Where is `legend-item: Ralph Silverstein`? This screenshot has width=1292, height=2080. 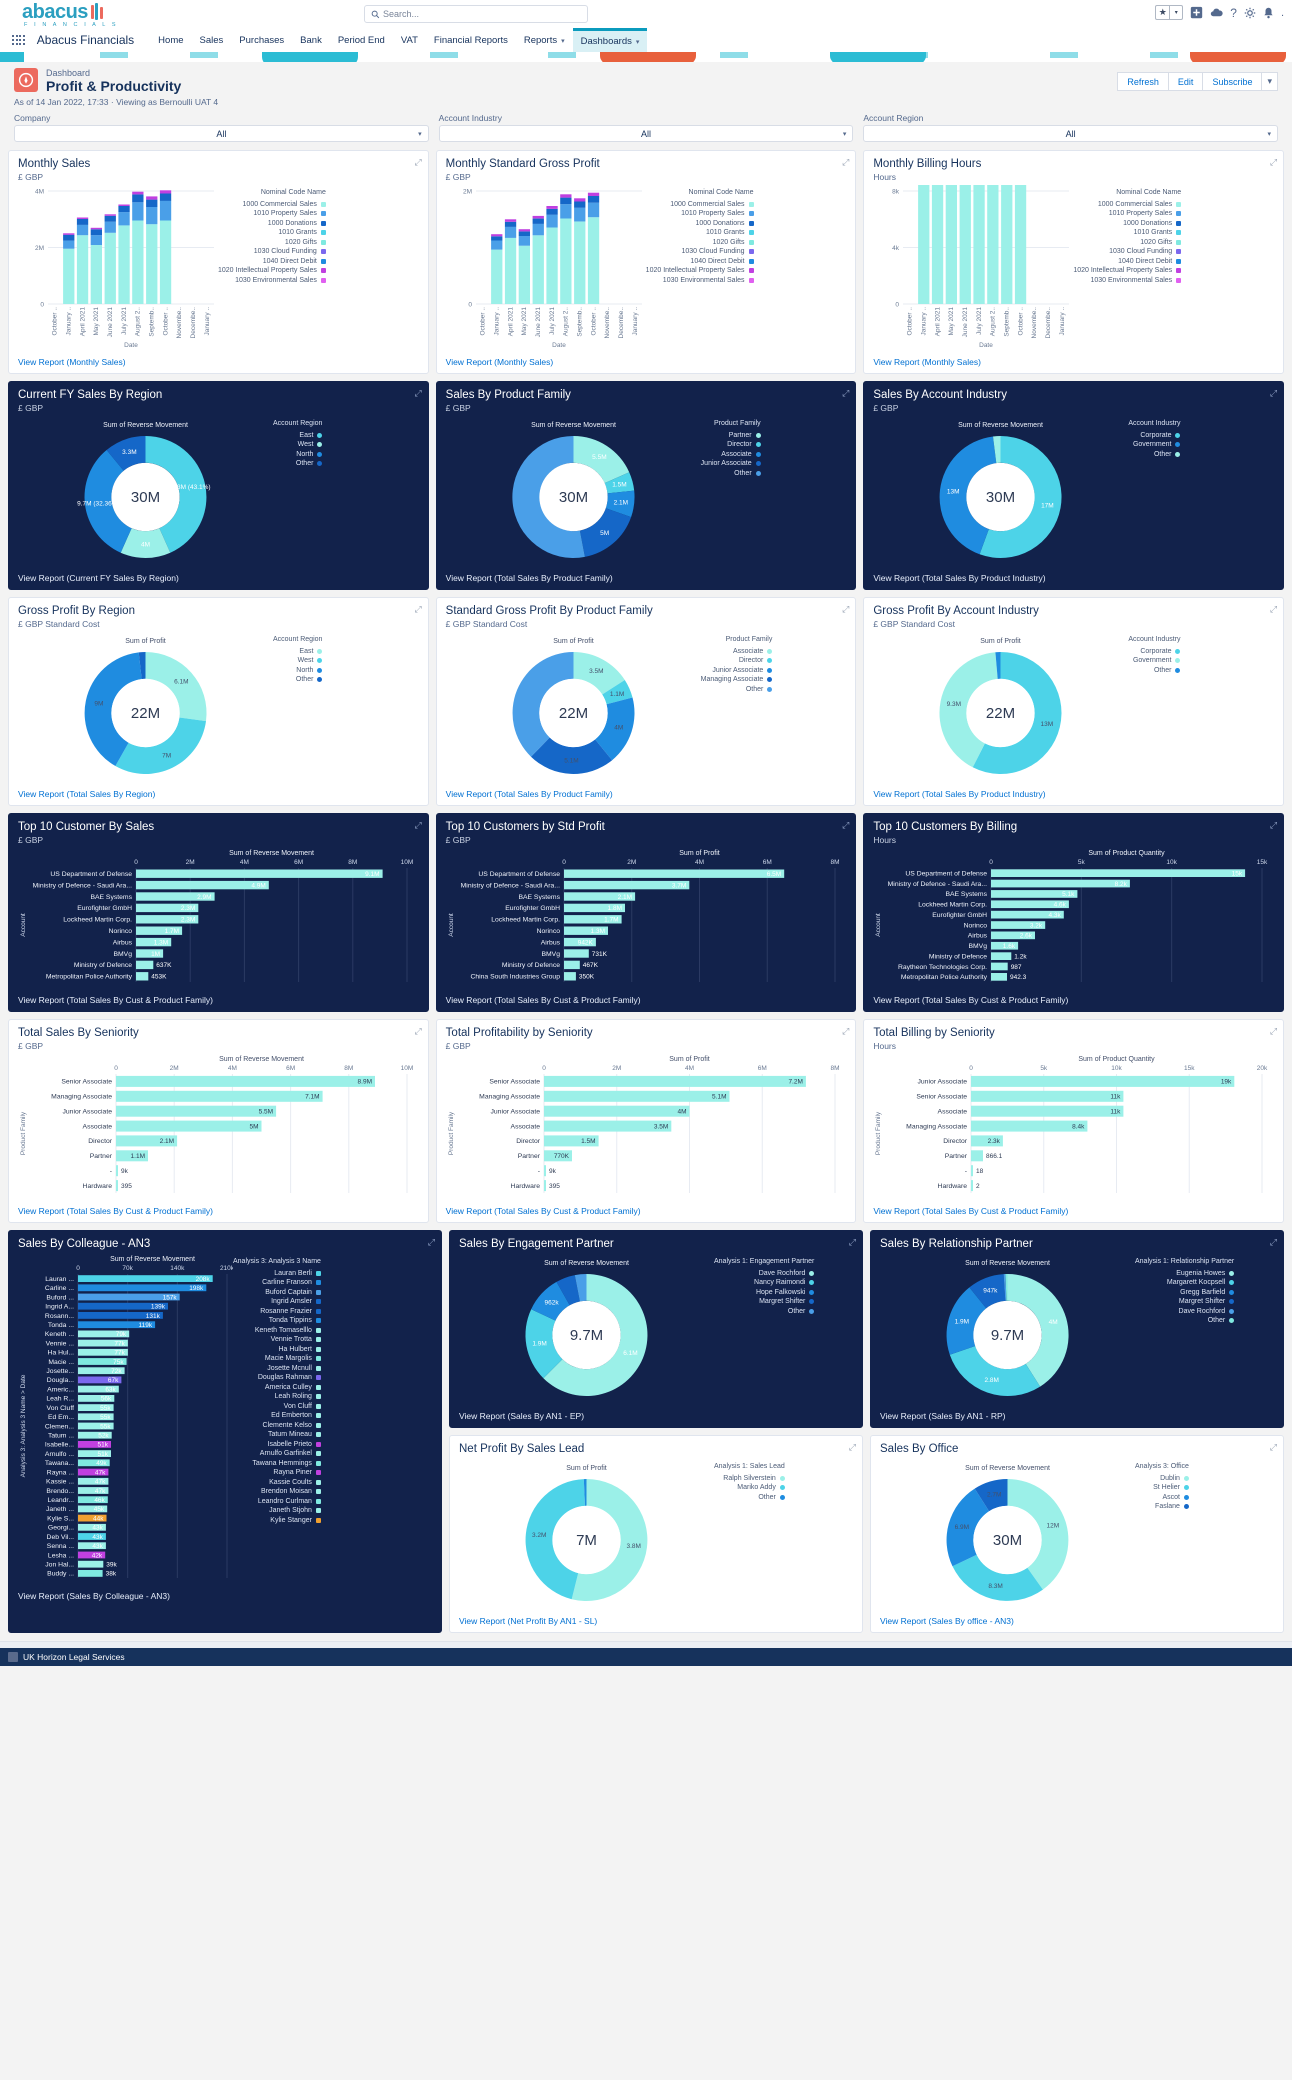
legend-item: Ralph Silverstein is located at coordinates (749, 1478).